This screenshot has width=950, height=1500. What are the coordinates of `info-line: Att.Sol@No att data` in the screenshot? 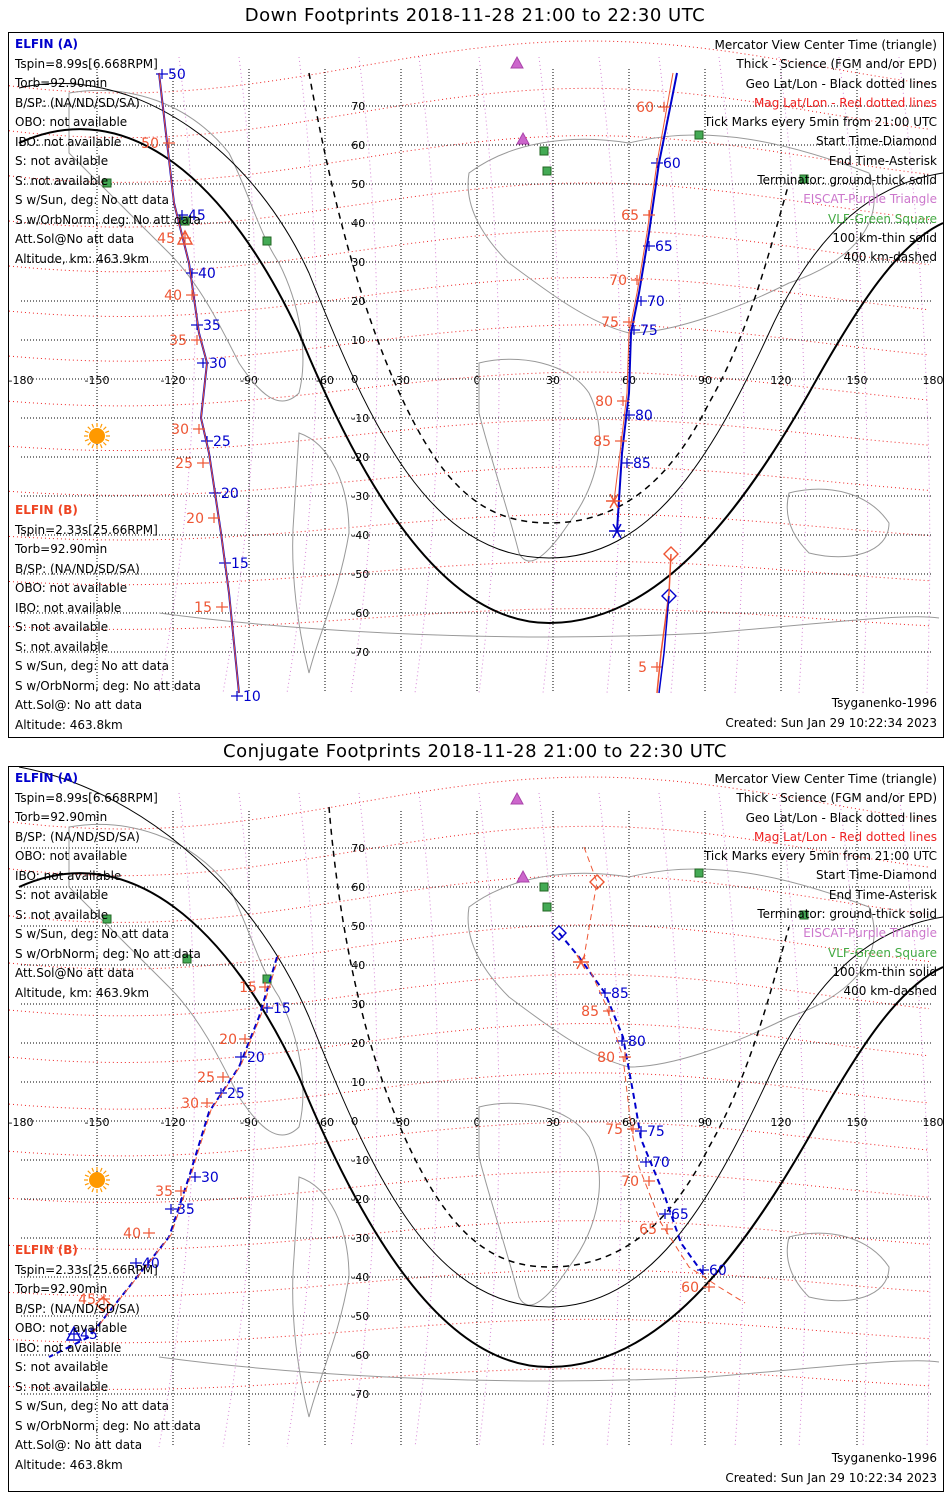 It's located at (75, 239).